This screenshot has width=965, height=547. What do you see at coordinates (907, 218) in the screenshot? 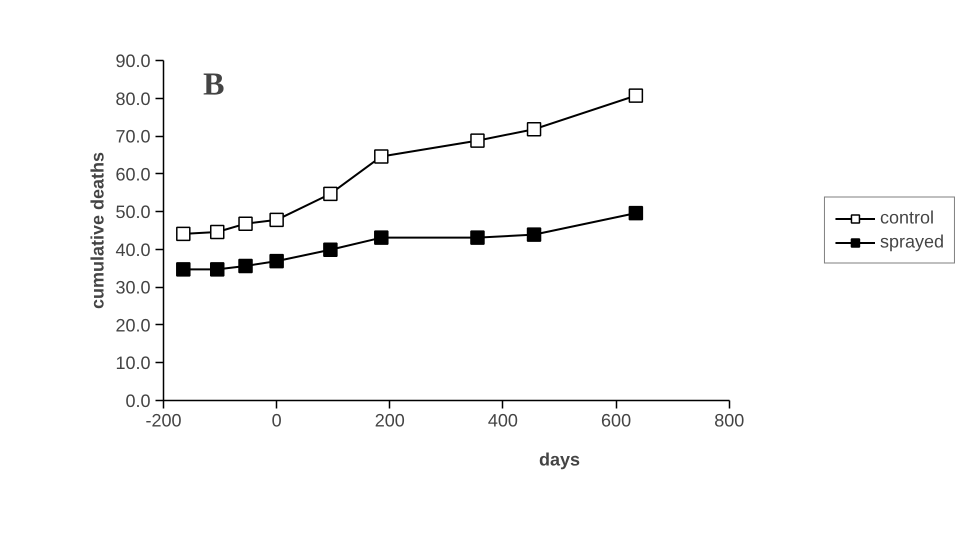
I see `legend-label: control` at bounding box center [907, 218].